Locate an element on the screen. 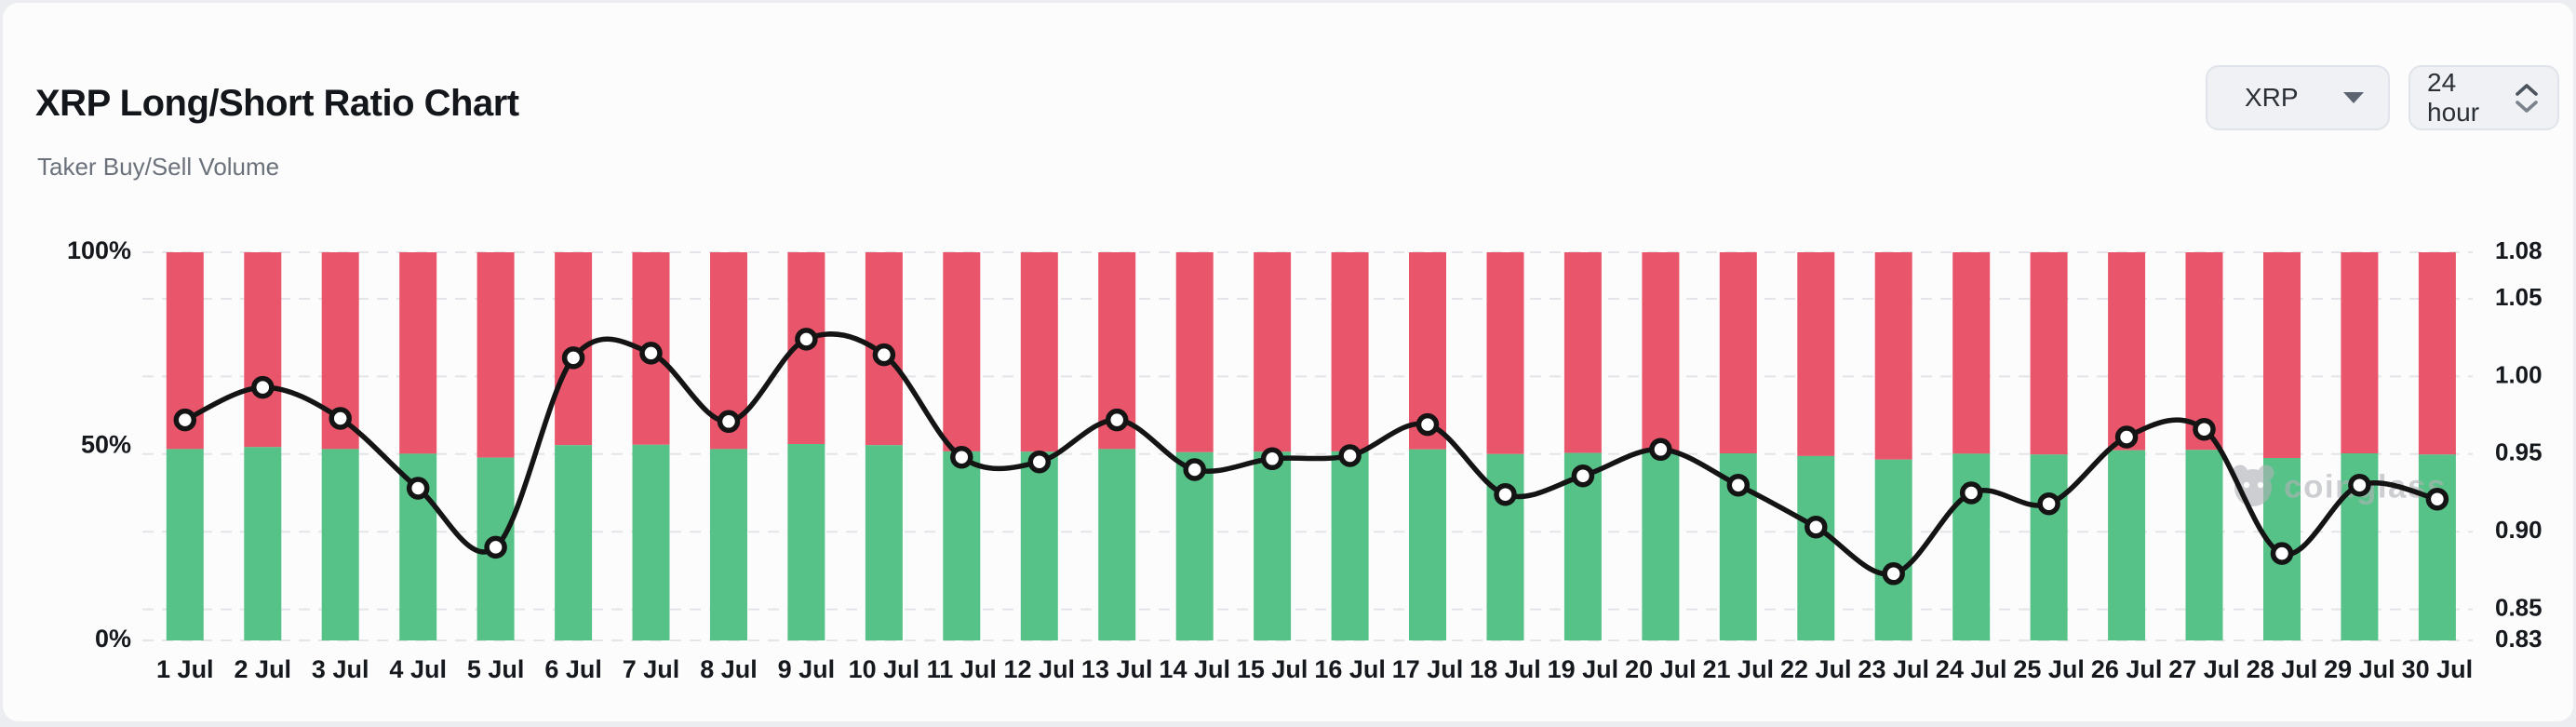  x-axis-label: 5 Jul is located at coordinates (496, 669).